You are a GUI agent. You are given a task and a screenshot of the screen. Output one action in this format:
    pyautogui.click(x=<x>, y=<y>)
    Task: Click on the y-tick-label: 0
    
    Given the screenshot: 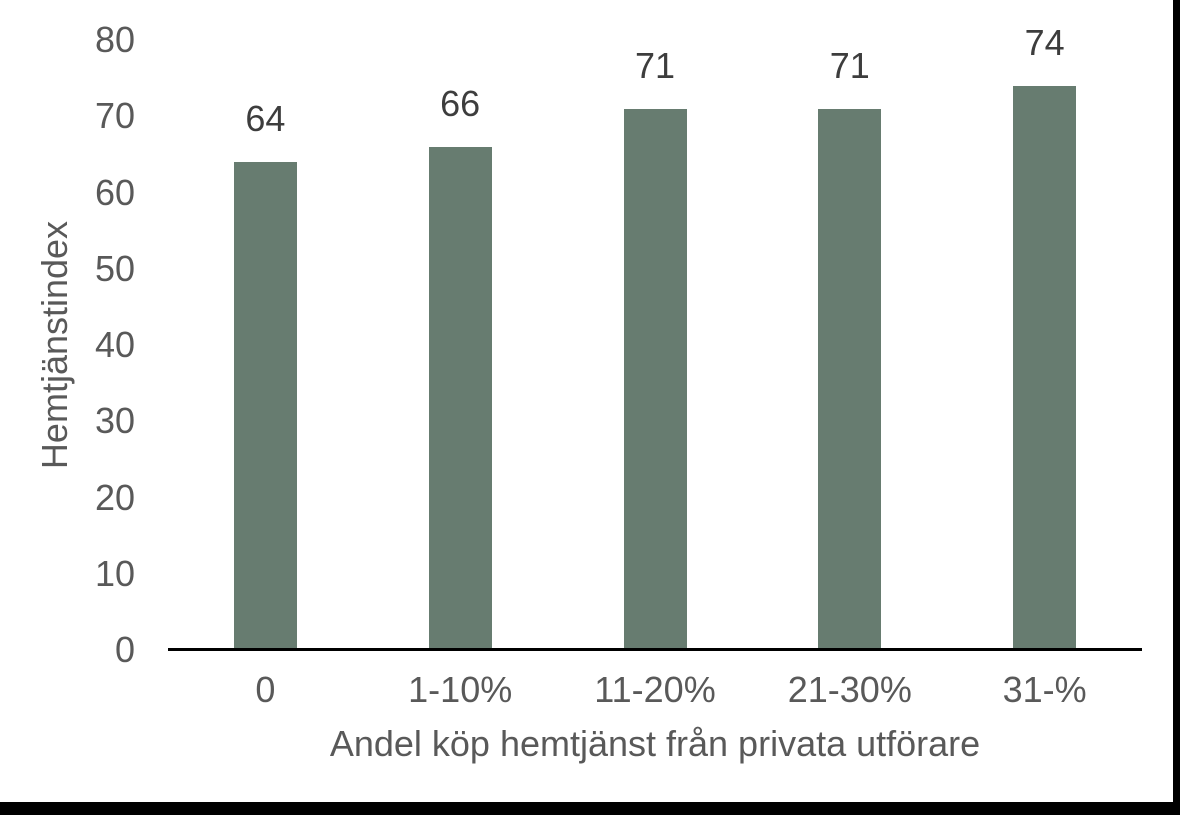 What is the action you would take?
    pyautogui.click(x=124, y=649)
    